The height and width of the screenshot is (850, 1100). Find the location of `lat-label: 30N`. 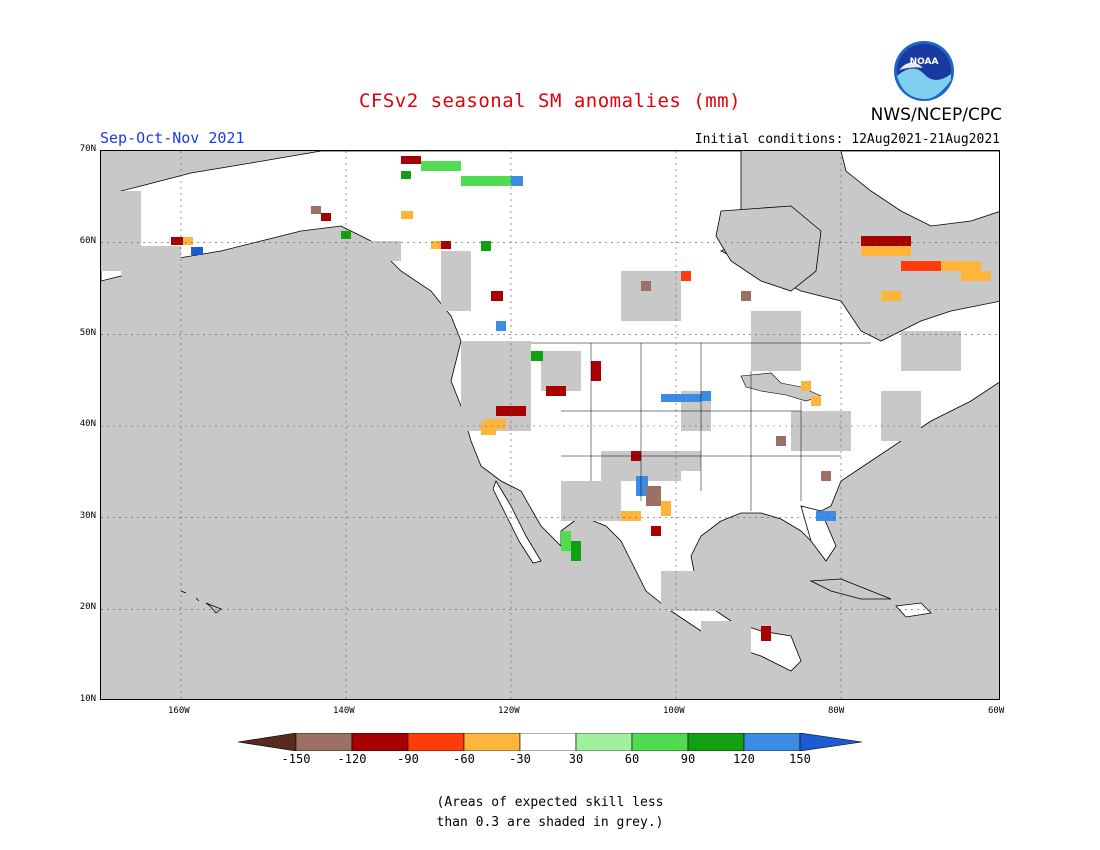

lat-label: 30N is located at coordinates (87, 516).